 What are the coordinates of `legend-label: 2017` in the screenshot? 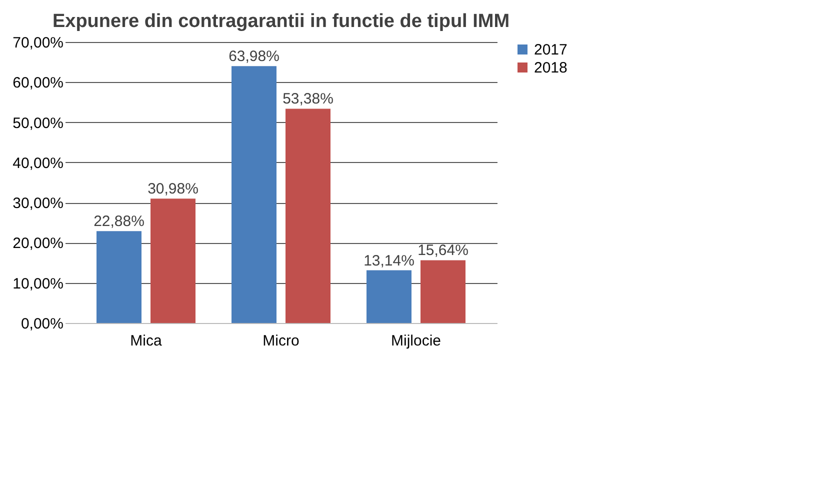 It's located at (551, 50).